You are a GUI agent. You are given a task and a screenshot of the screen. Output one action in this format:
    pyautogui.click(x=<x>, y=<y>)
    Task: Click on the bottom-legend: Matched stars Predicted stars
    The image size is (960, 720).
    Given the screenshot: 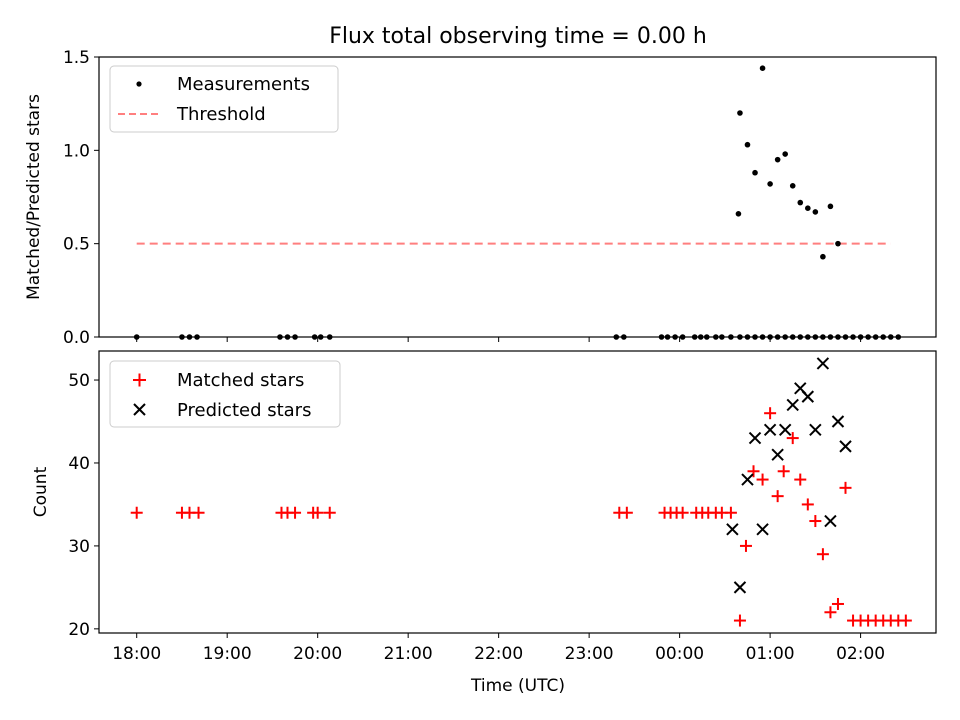 What is the action you would take?
    pyautogui.click(x=225, y=394)
    